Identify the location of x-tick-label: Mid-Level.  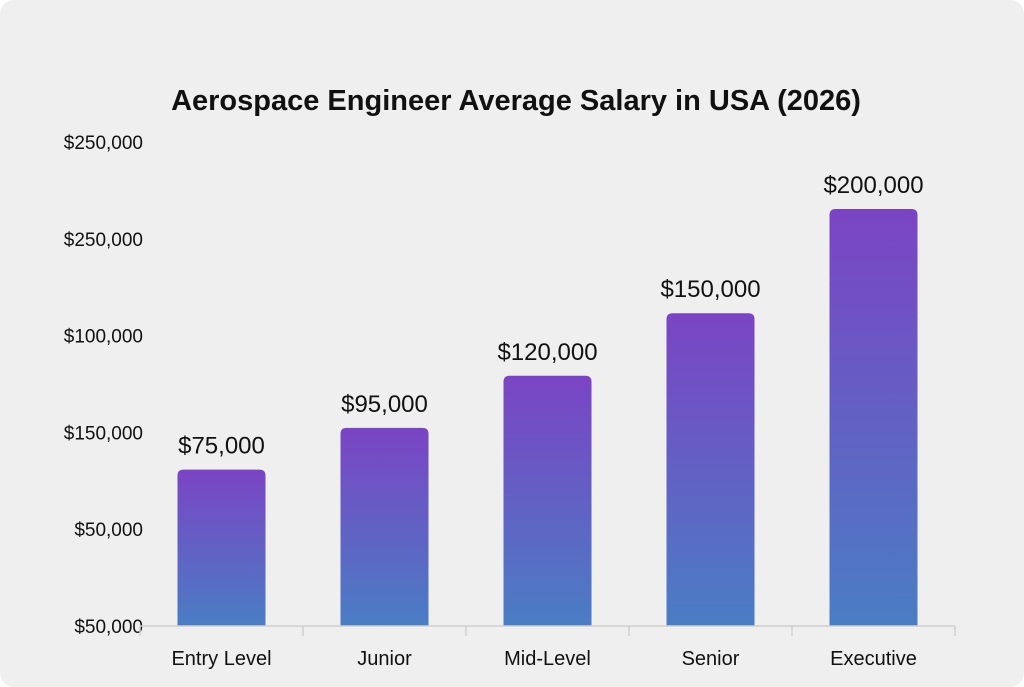
(547, 659).